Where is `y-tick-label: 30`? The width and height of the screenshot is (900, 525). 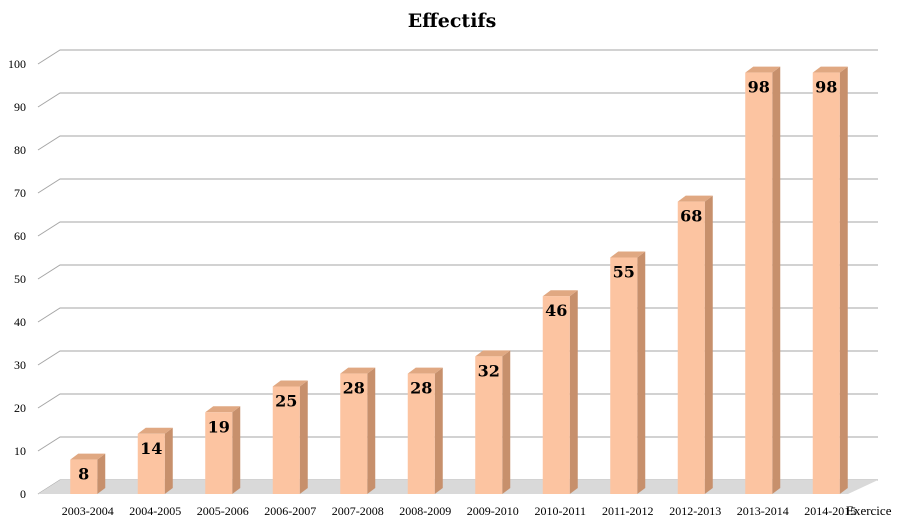
y-tick-label: 30 is located at coordinates (20, 365).